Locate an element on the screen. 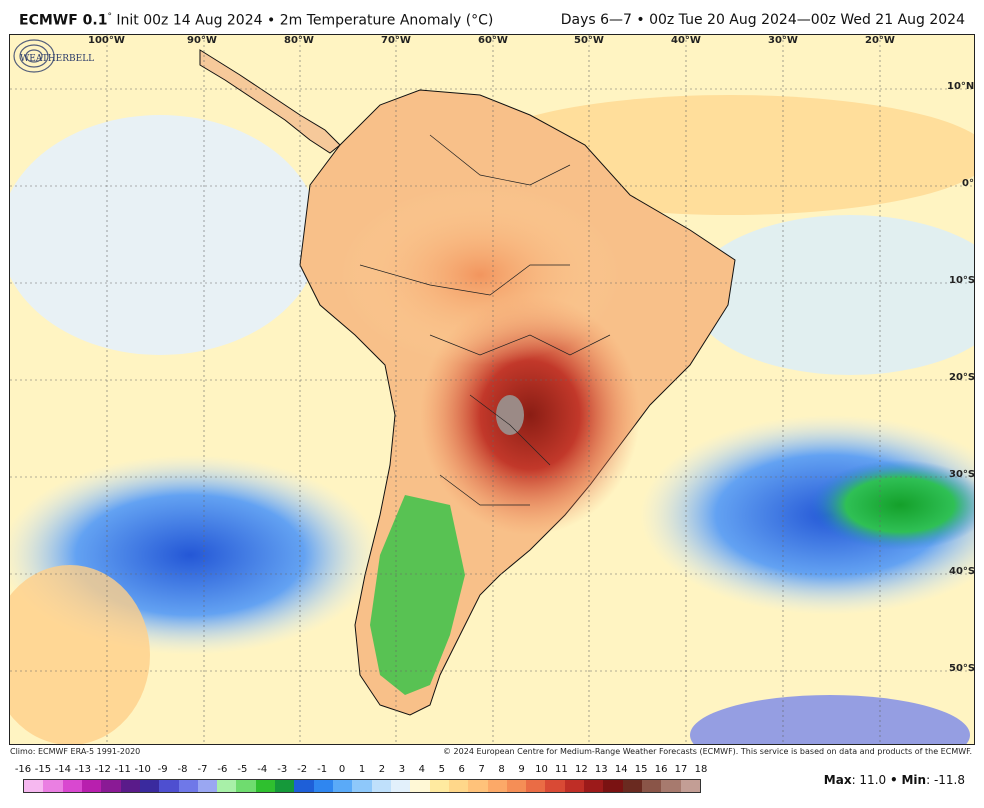 The height and width of the screenshot is (808, 984). lon-label-100w: 100°W is located at coordinates (106, 40).